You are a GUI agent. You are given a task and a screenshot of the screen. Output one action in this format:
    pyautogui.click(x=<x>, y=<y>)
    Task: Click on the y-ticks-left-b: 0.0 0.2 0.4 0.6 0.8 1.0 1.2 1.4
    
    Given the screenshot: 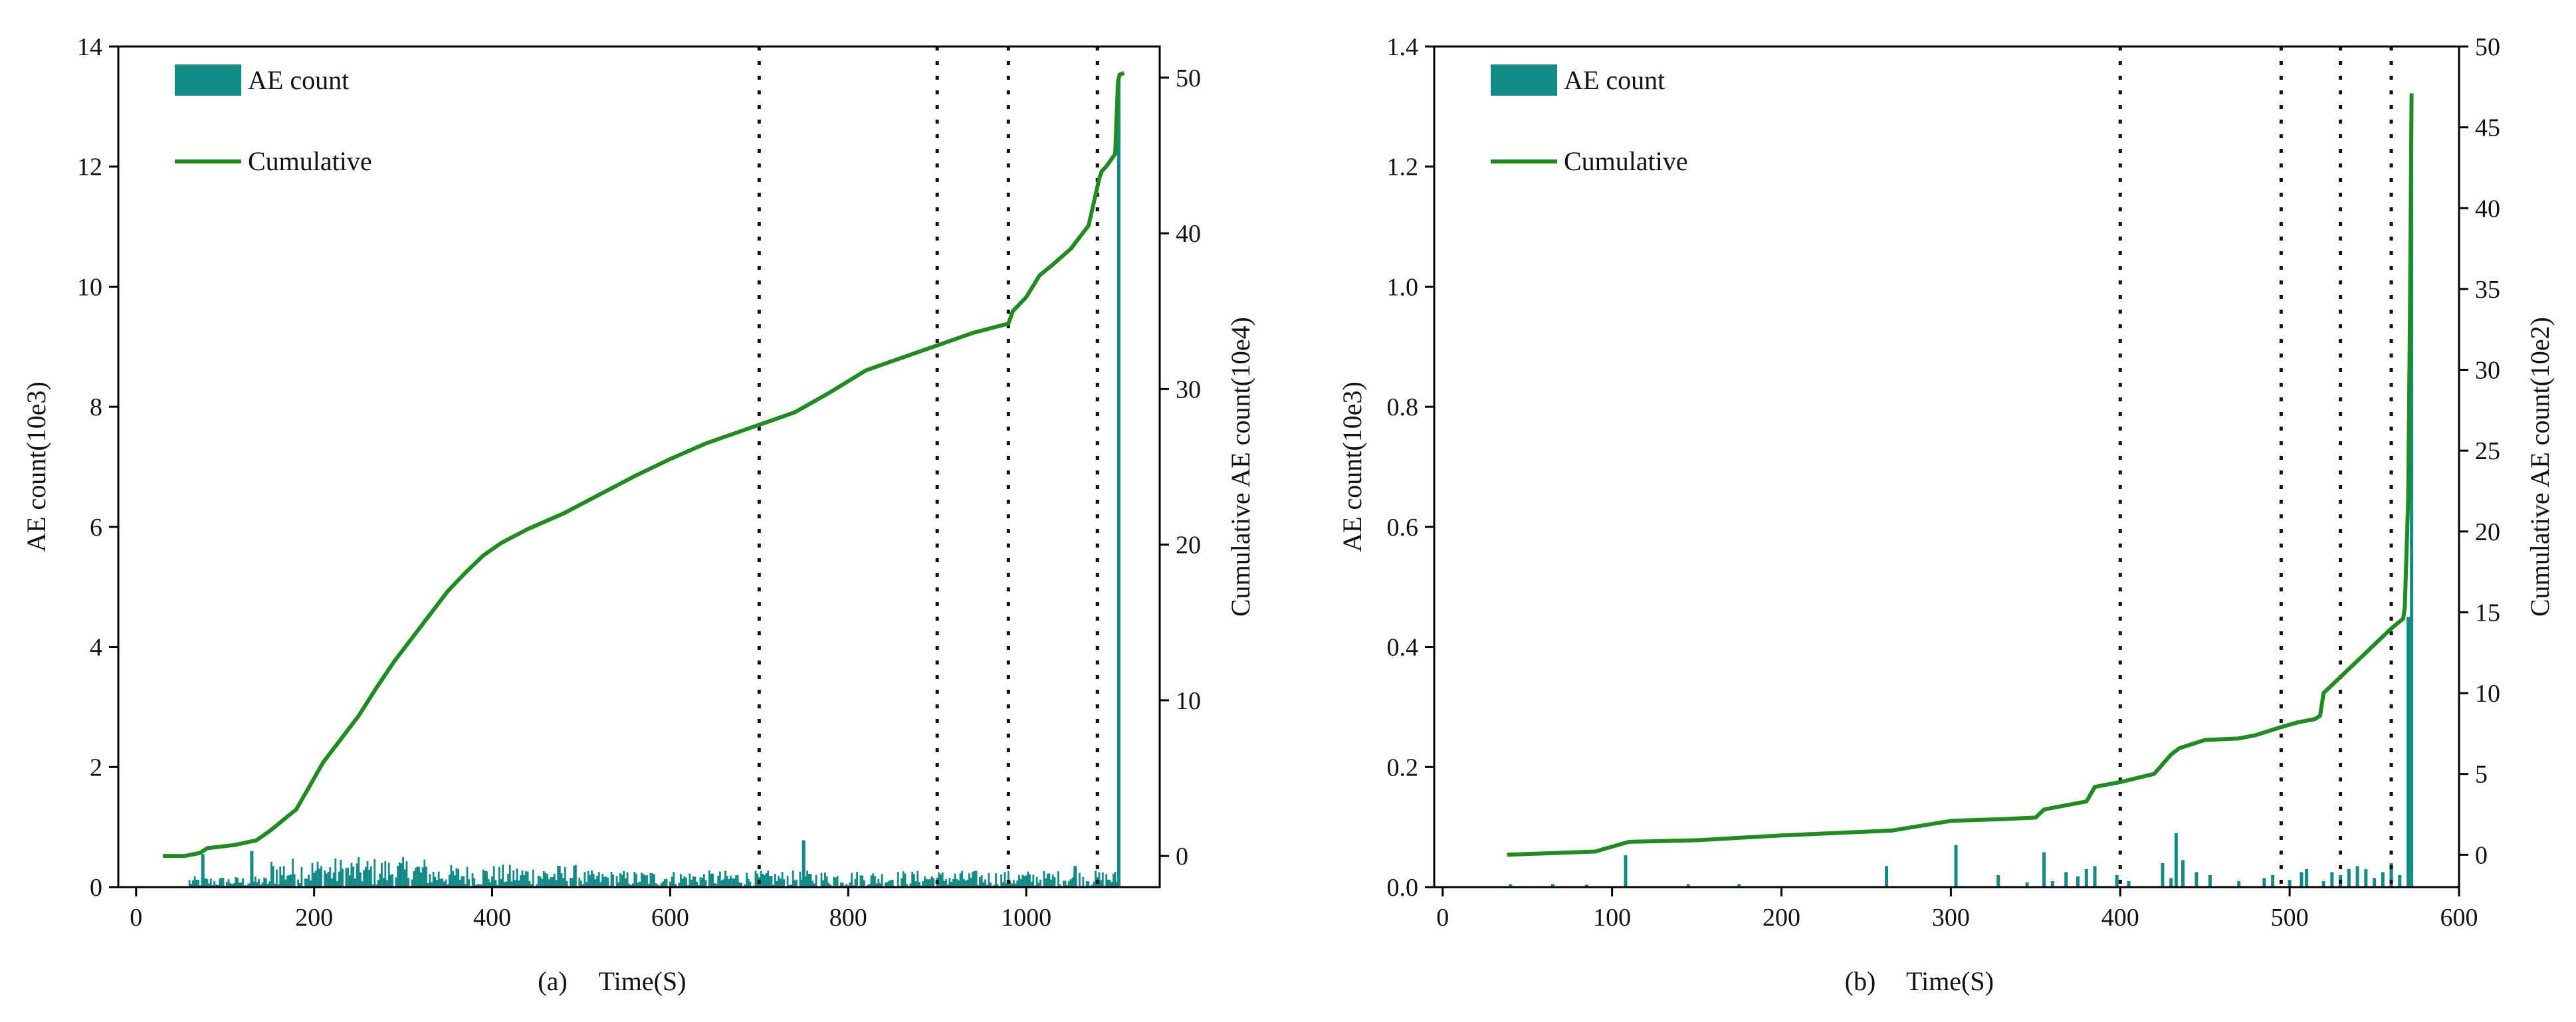 What is the action you would take?
    pyautogui.click(x=1410, y=468)
    